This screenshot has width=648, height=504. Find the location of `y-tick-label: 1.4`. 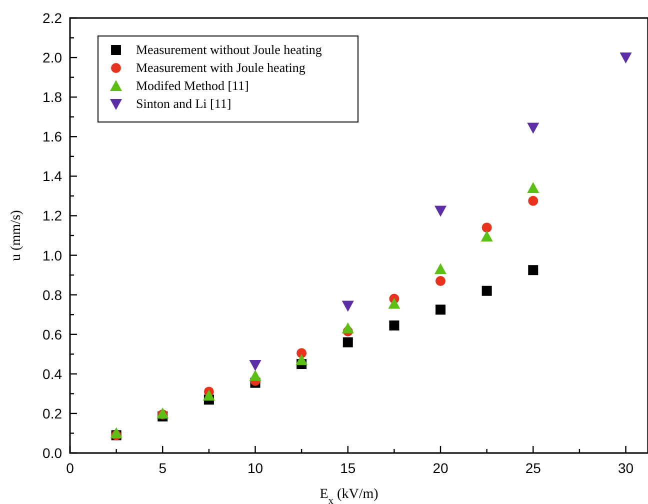

y-tick-label: 1.4 is located at coordinates (52, 176).